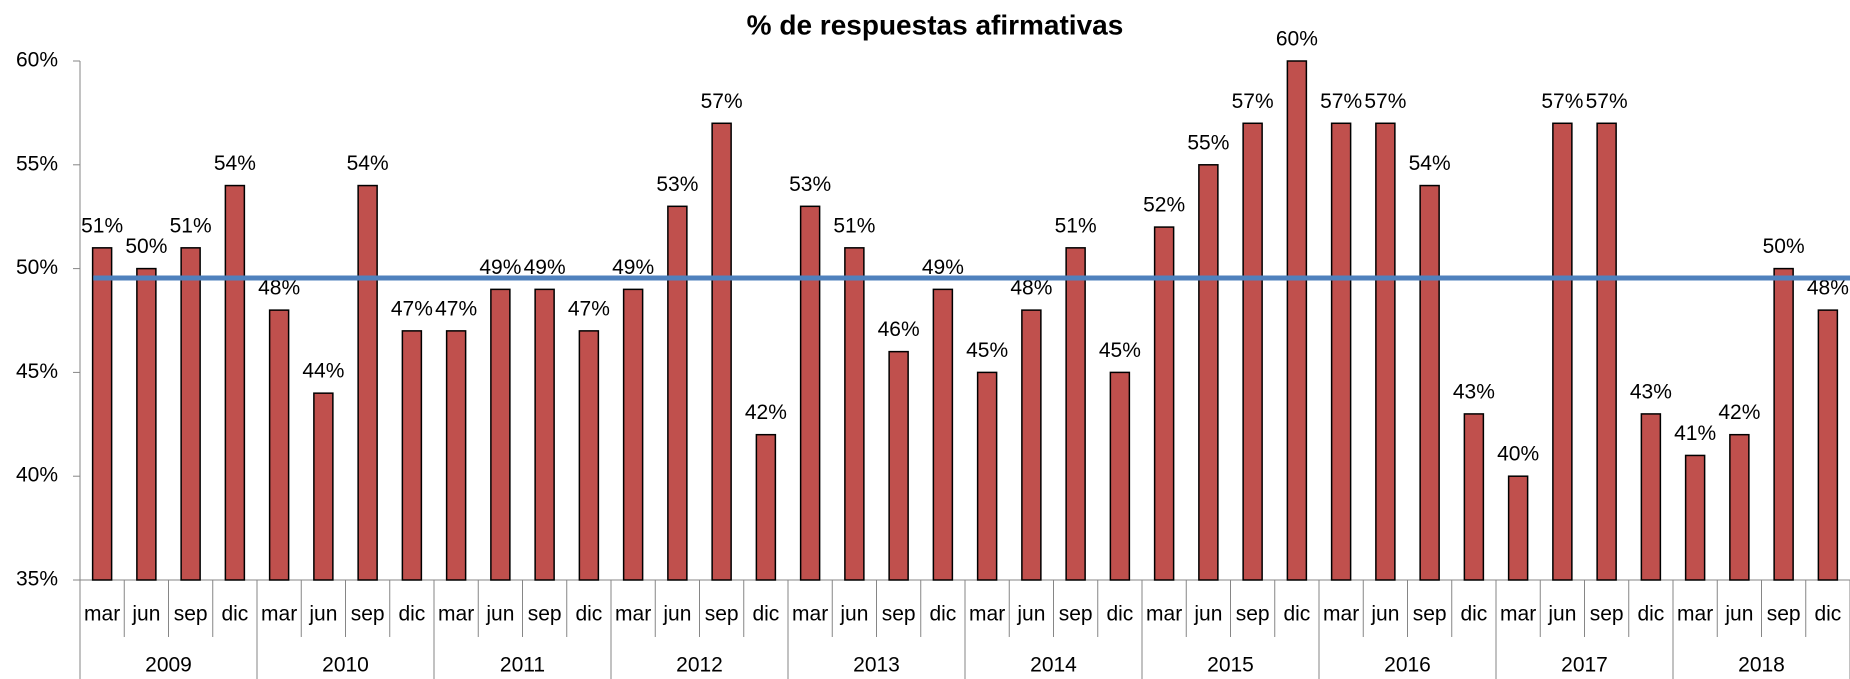 This screenshot has height=679, width=1850. What do you see at coordinates (1208, 142) in the screenshot?
I see `value-label: 55%` at bounding box center [1208, 142].